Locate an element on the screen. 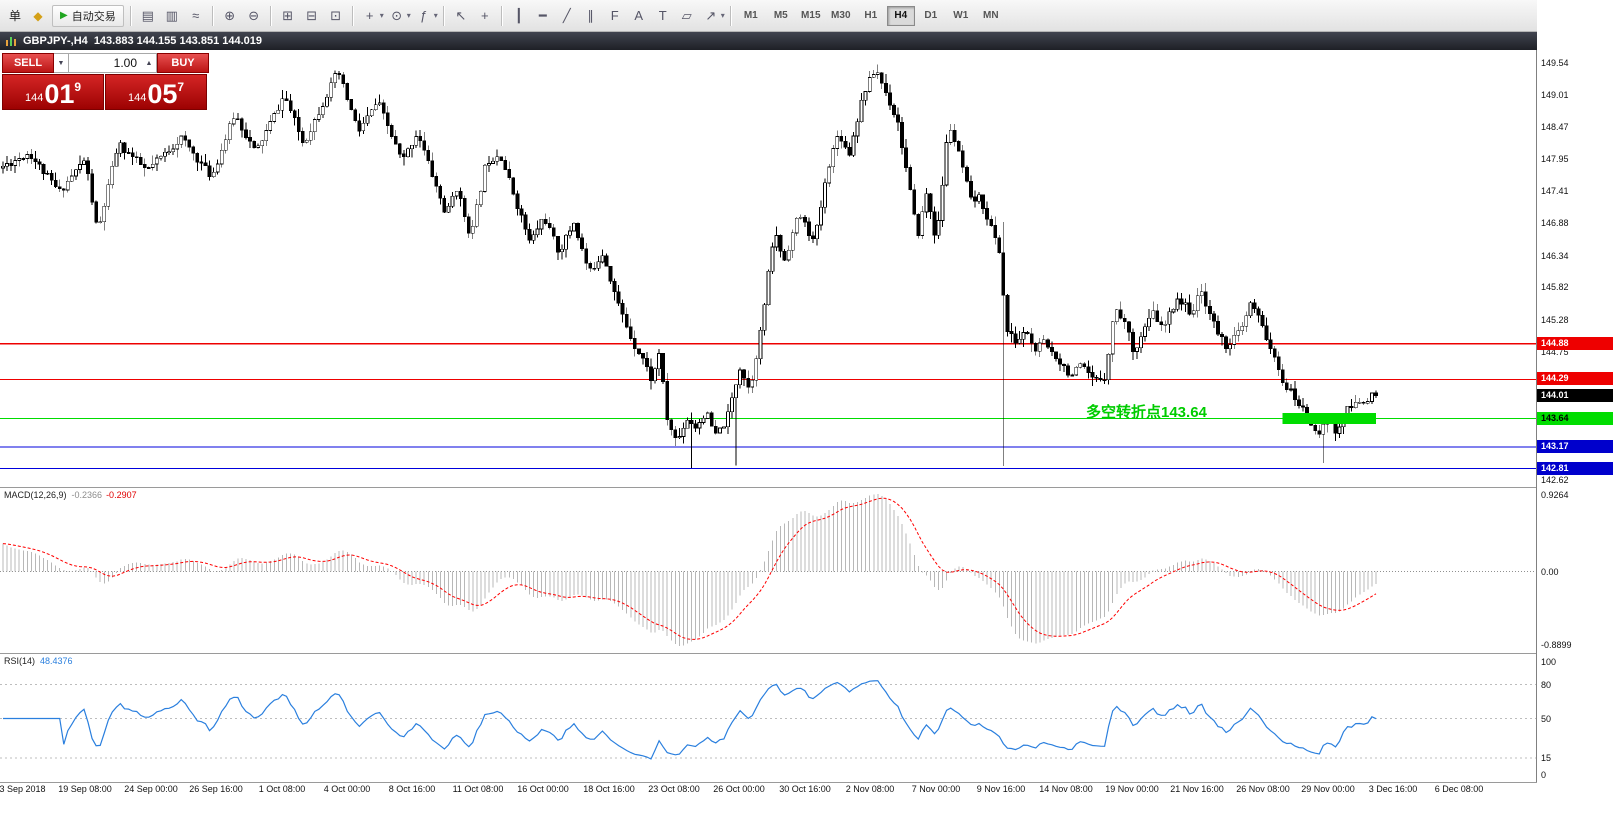  new-order-button: 单 is located at coordinates (15, 16).